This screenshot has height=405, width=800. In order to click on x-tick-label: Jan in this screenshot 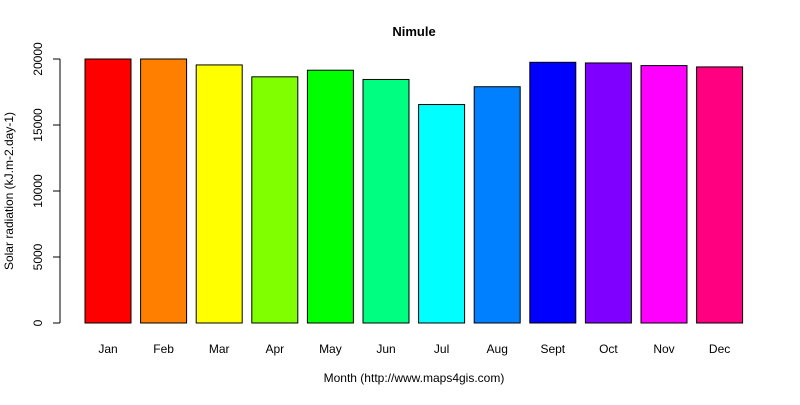, I will do `click(107, 349)`.